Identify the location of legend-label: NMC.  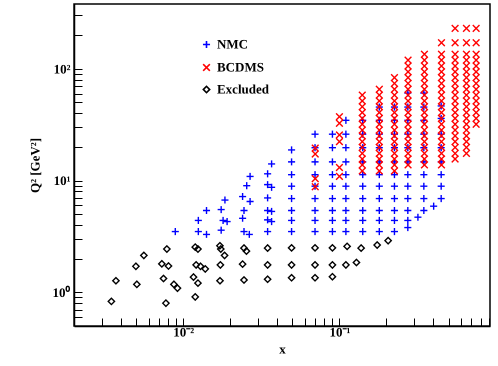
(232, 44).